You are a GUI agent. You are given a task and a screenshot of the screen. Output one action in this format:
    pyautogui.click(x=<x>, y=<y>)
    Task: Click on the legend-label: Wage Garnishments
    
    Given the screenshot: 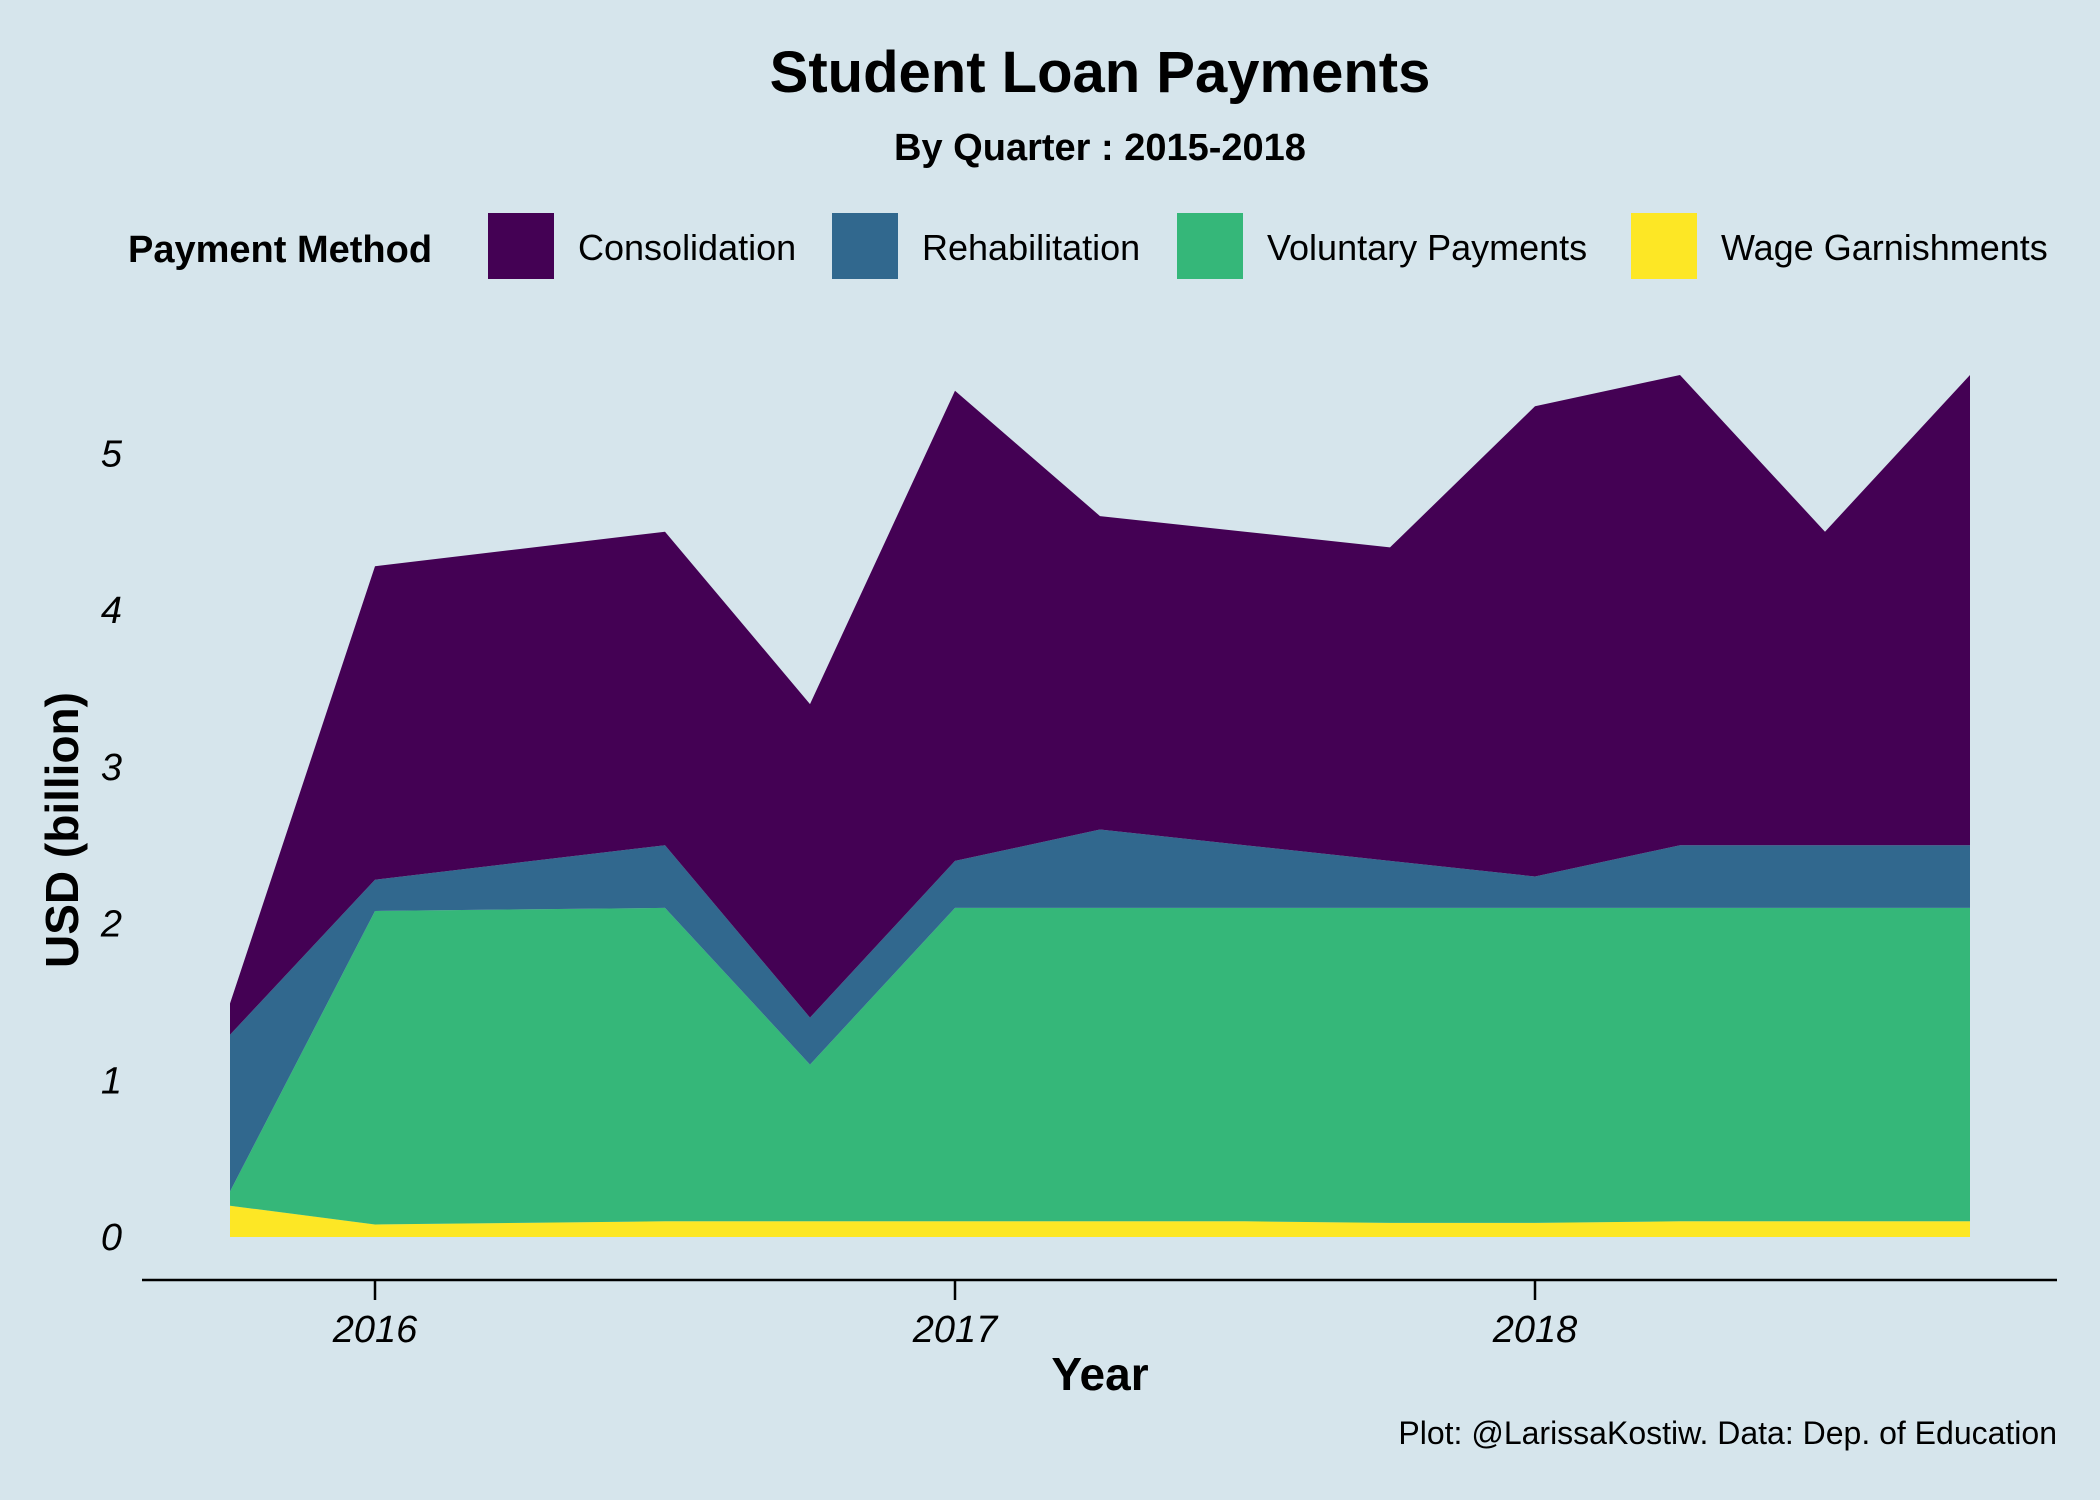 What is the action you would take?
    pyautogui.click(x=1884, y=247)
    